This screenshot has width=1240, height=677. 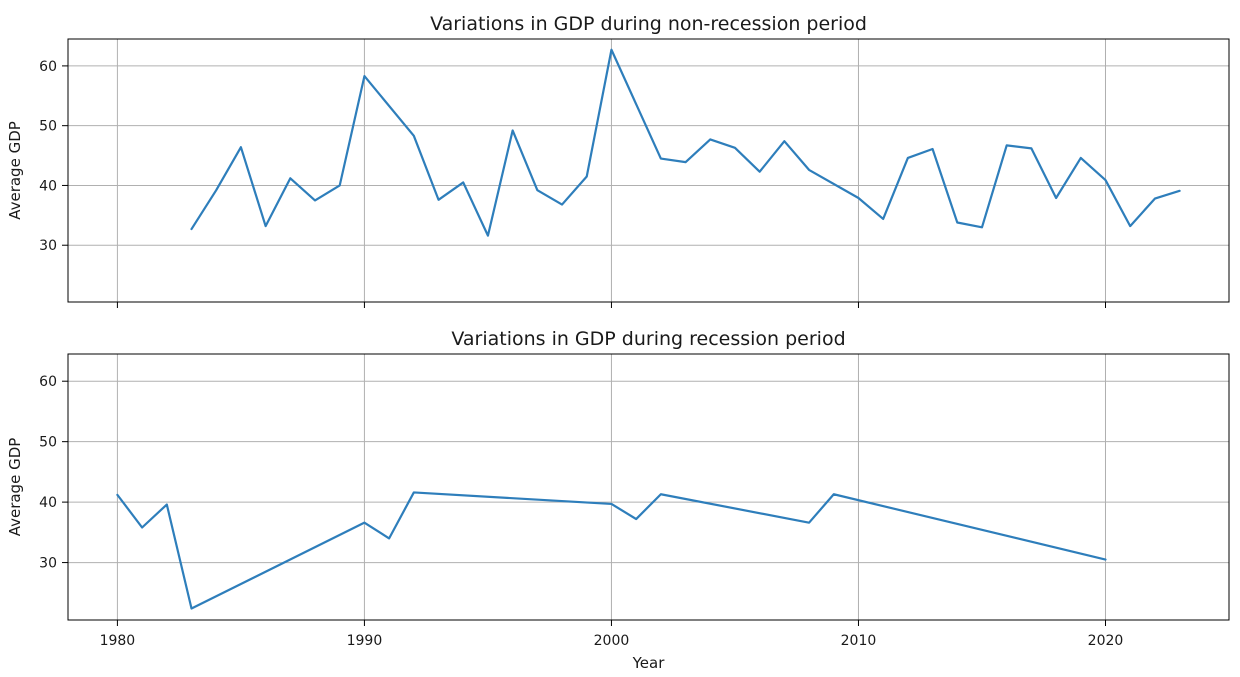 I want to click on x-tick-label: 2020, so click(x=1106, y=641).